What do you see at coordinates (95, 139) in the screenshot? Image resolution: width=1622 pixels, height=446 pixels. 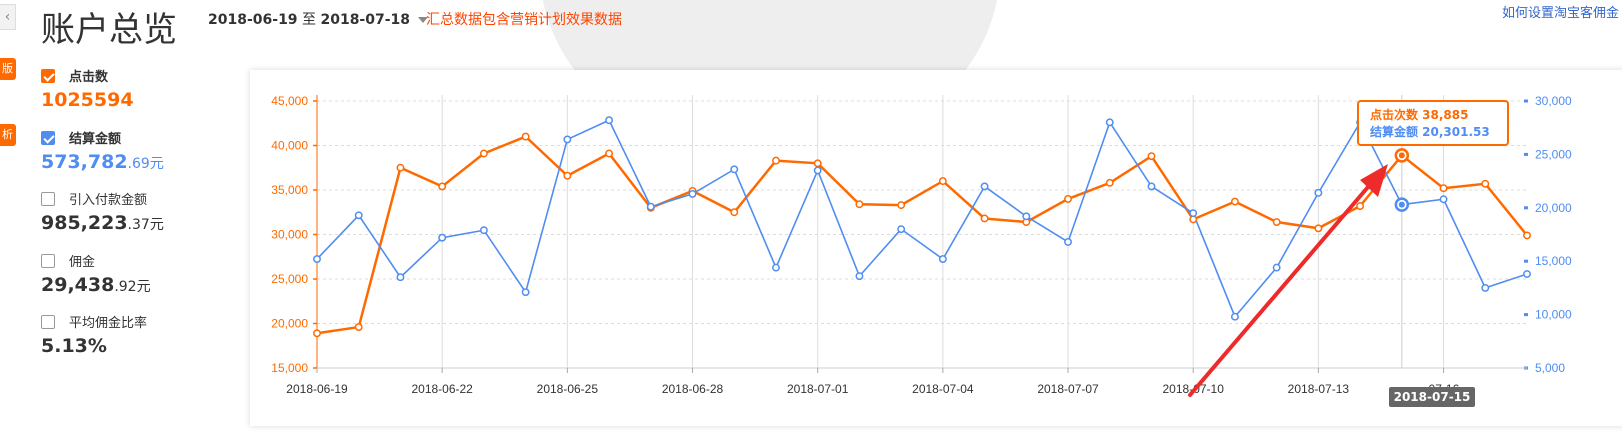 I see `metric-label: 结算金额` at bounding box center [95, 139].